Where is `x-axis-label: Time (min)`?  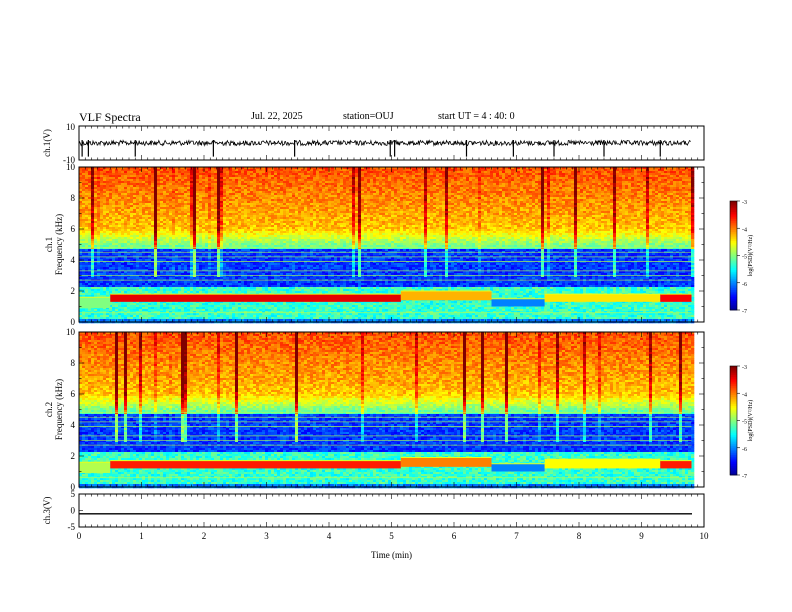
x-axis-label: Time (min) is located at coordinates (391, 555).